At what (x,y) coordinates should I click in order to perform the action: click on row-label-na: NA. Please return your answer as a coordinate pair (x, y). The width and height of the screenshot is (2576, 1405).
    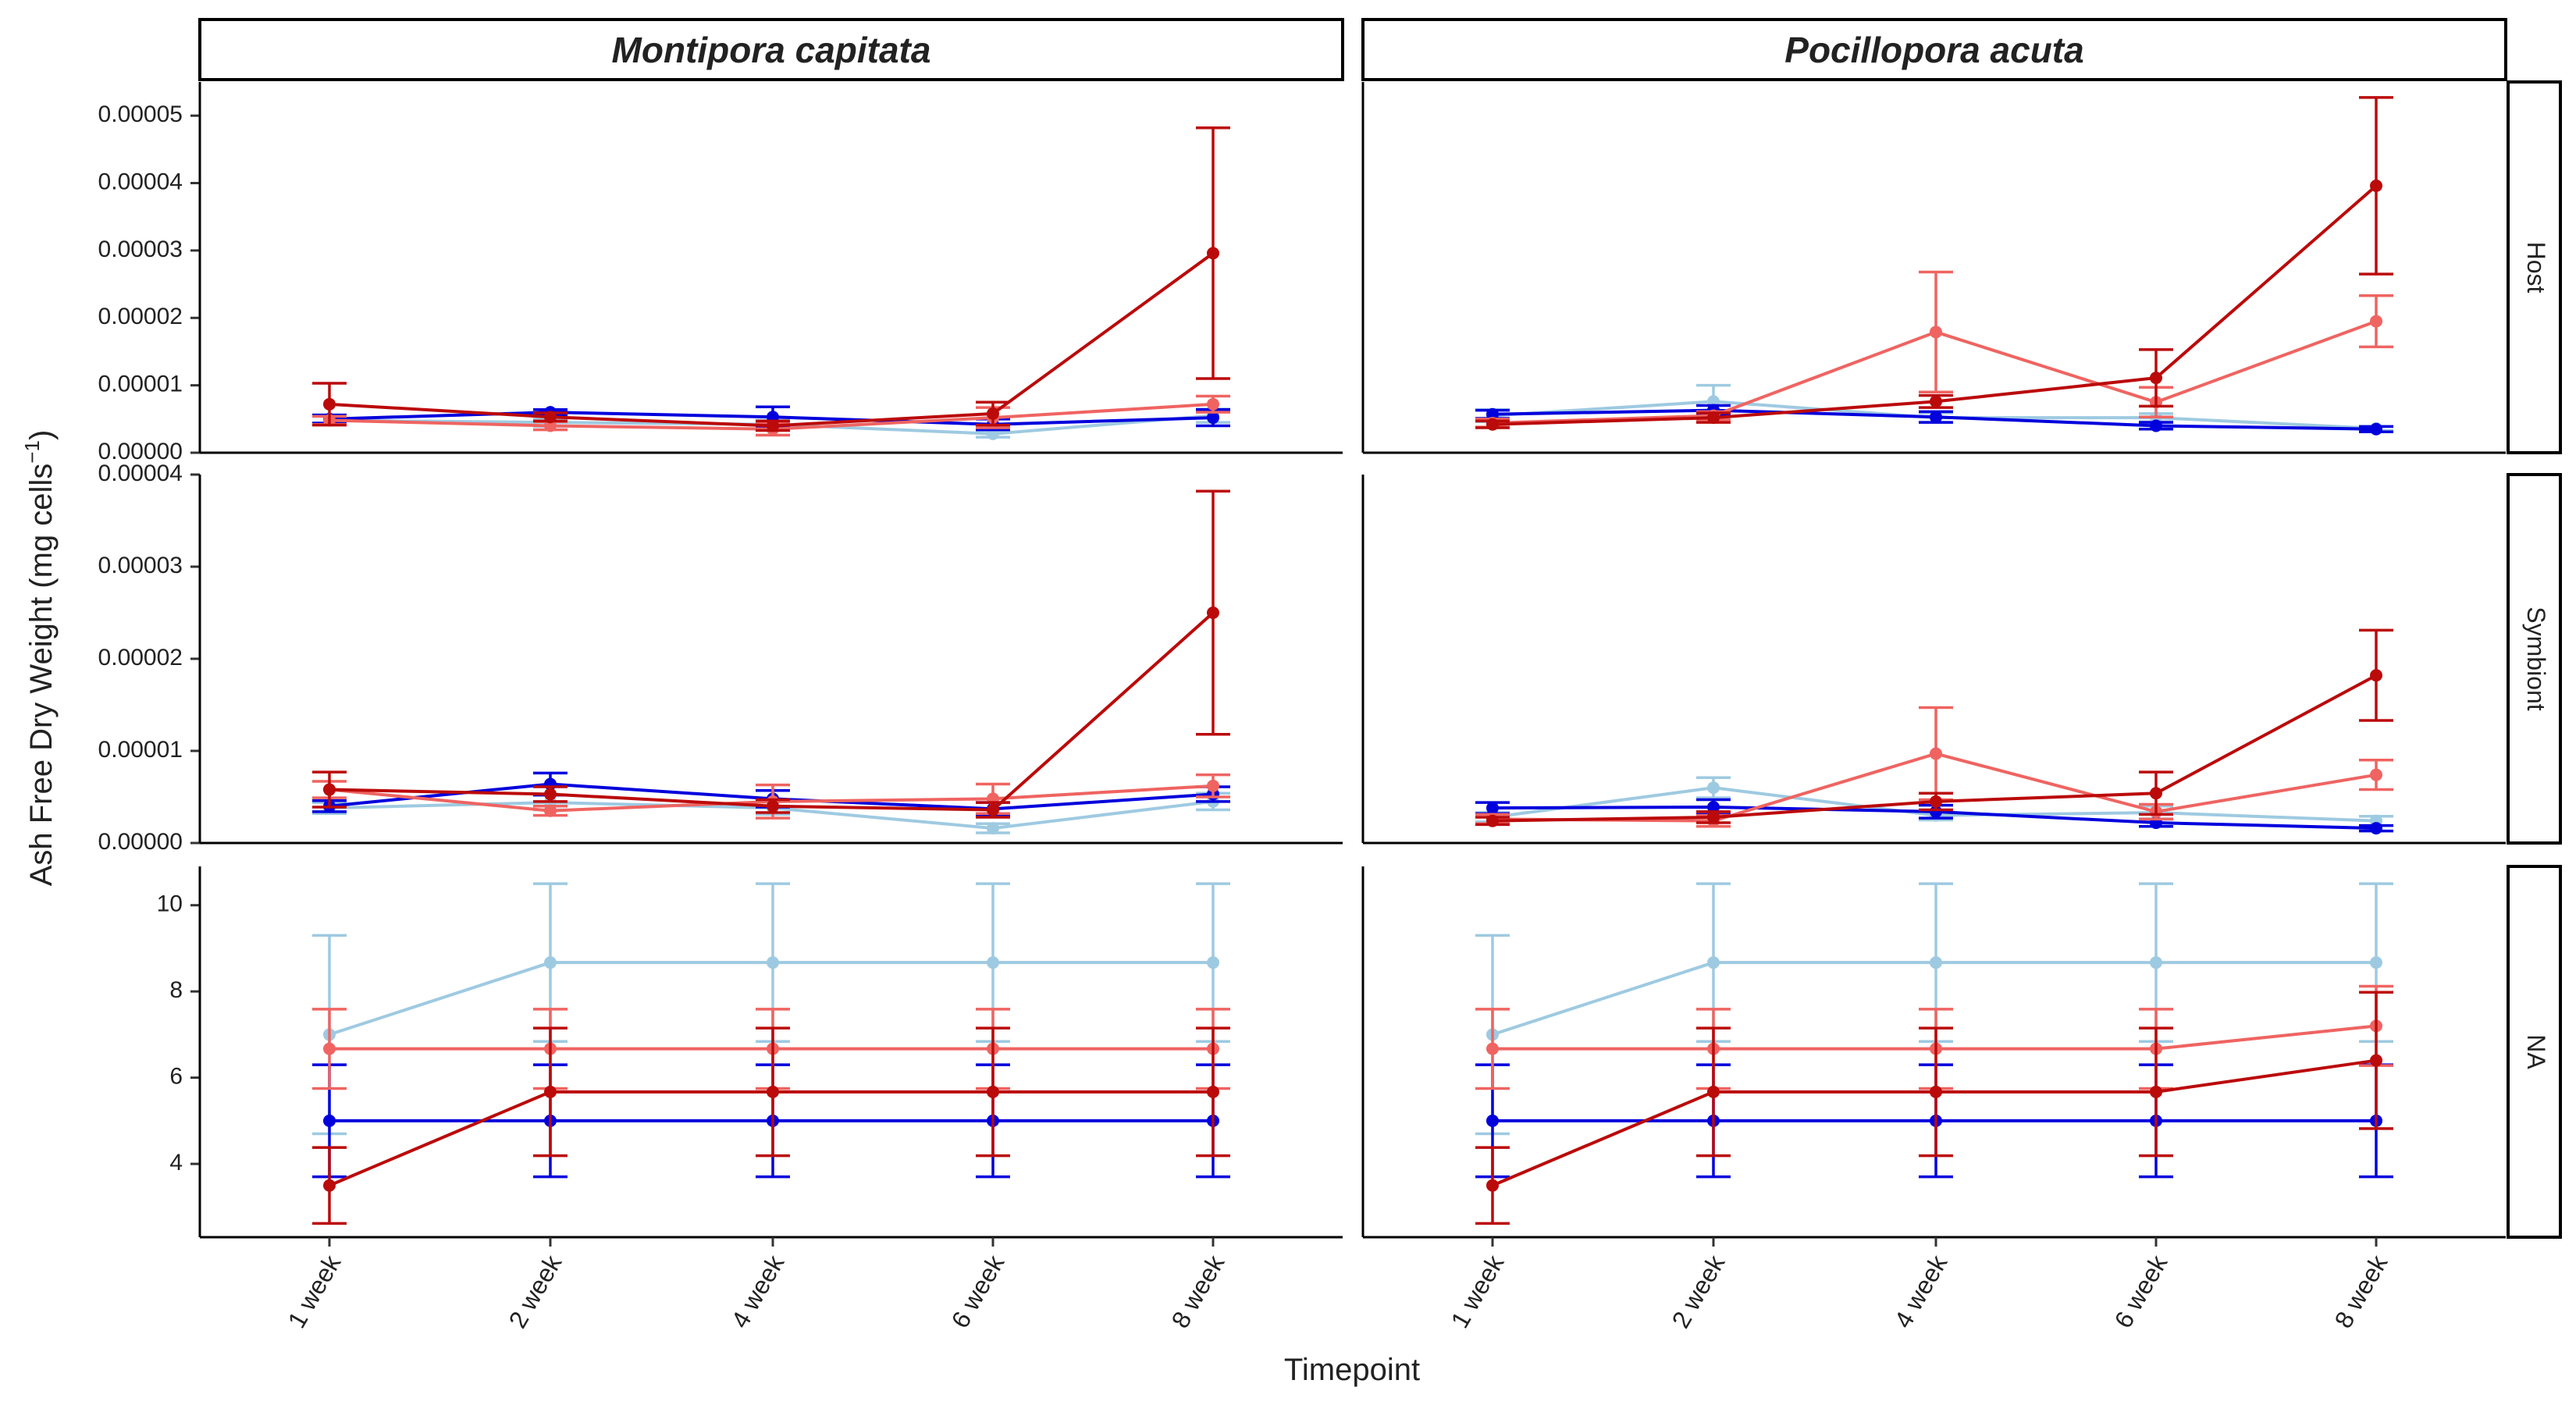
    Looking at the image, I should click on (2536, 1051).